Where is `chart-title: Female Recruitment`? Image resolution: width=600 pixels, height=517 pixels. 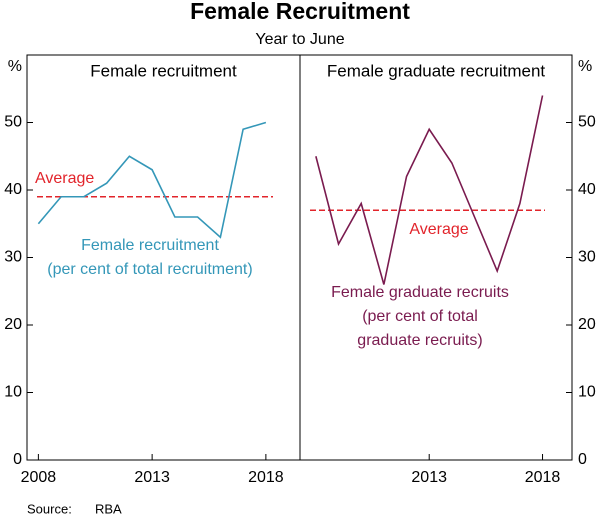
chart-title: Female Recruitment is located at coordinates (300, 12).